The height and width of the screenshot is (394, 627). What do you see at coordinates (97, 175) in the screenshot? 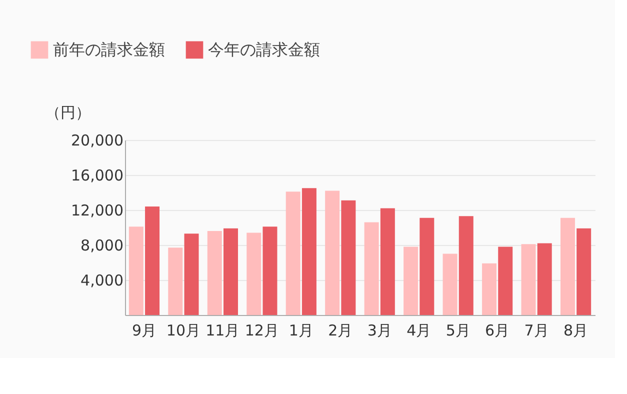
I see `y-tick-label: 16,000` at bounding box center [97, 175].